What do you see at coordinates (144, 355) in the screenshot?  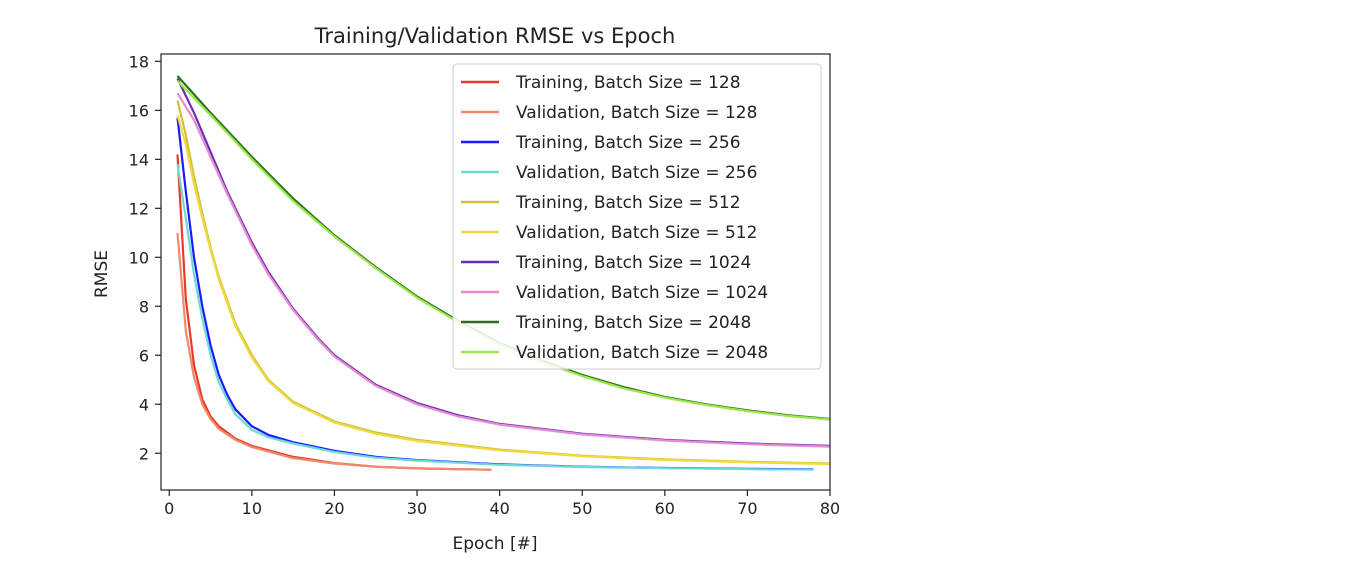 I see `y-tick-label-6: 6` at bounding box center [144, 355].